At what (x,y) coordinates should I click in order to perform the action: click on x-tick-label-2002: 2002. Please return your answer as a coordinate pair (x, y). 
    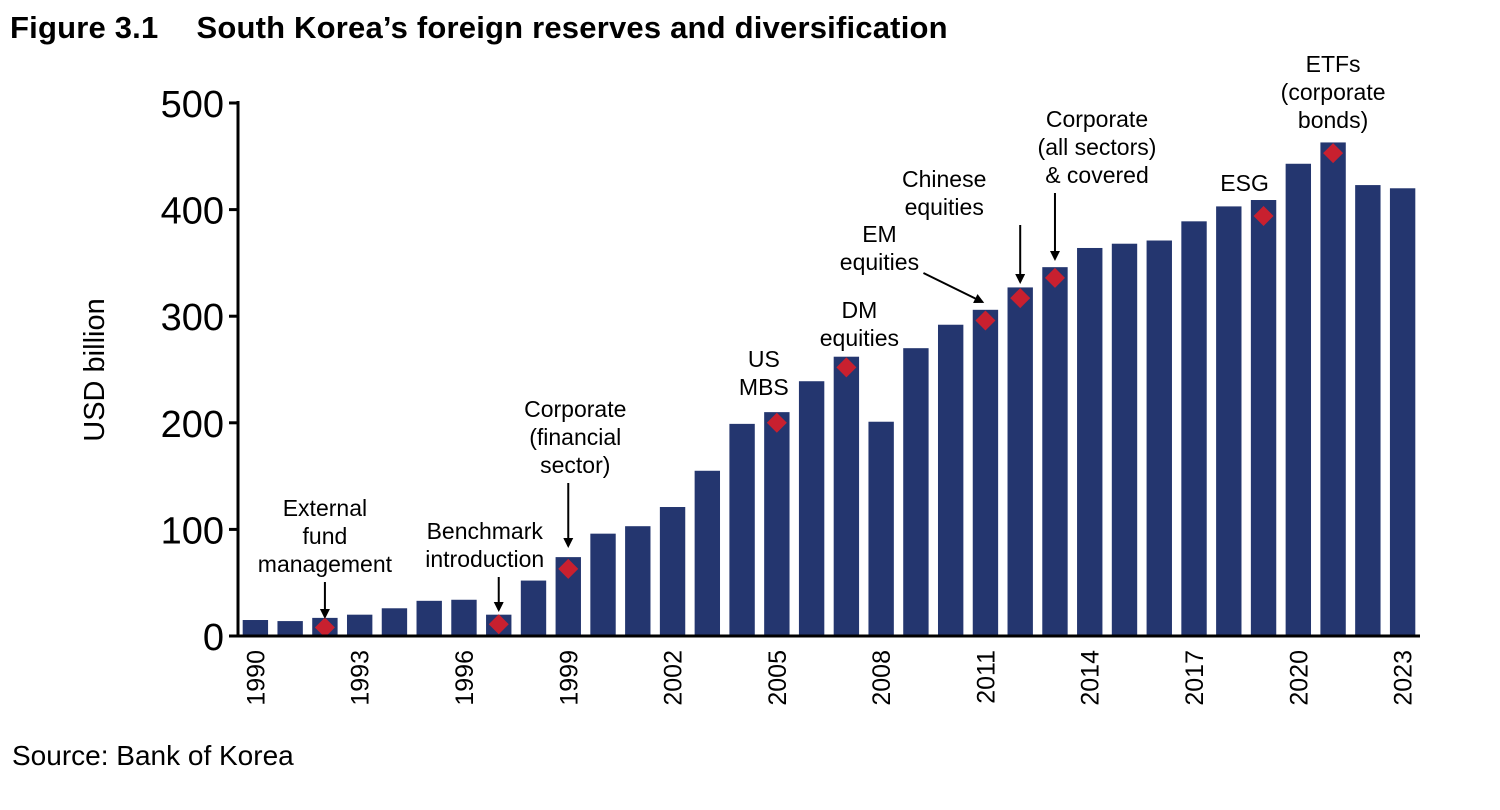
    Looking at the image, I should click on (674, 678).